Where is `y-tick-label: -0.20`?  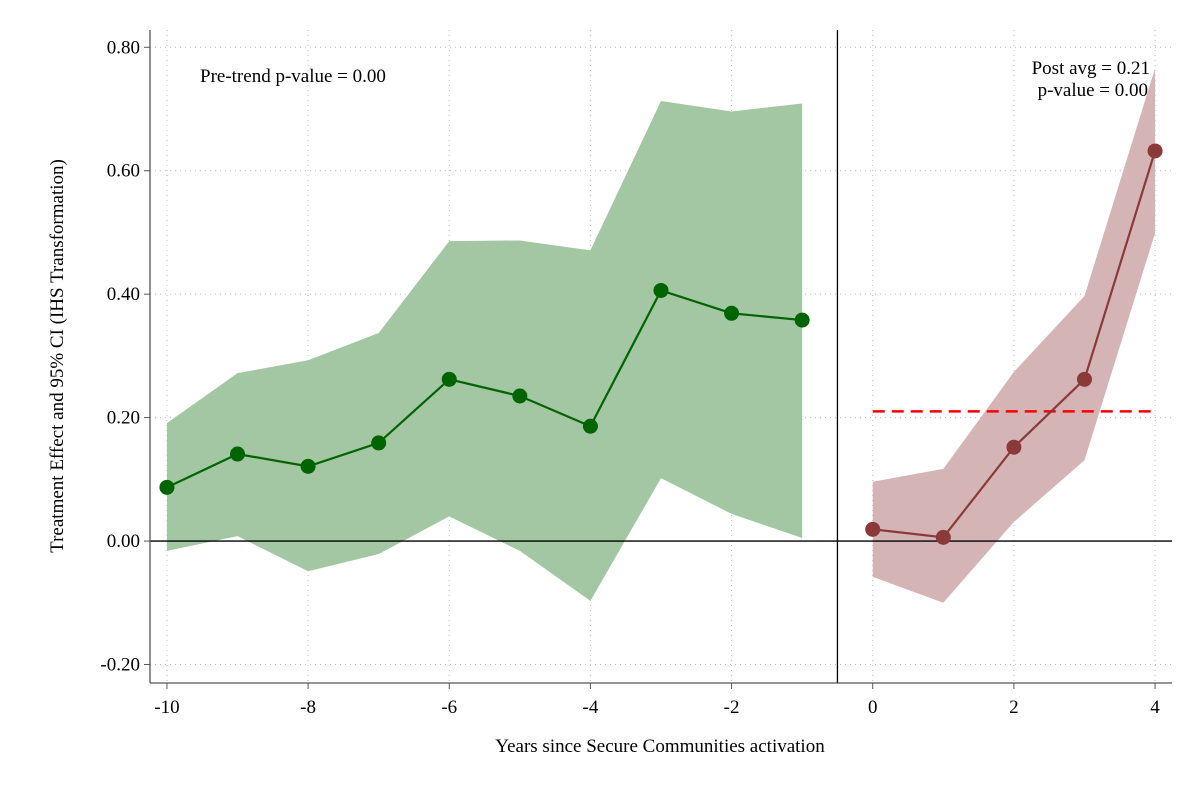
y-tick-label: -0.20 is located at coordinates (120, 664).